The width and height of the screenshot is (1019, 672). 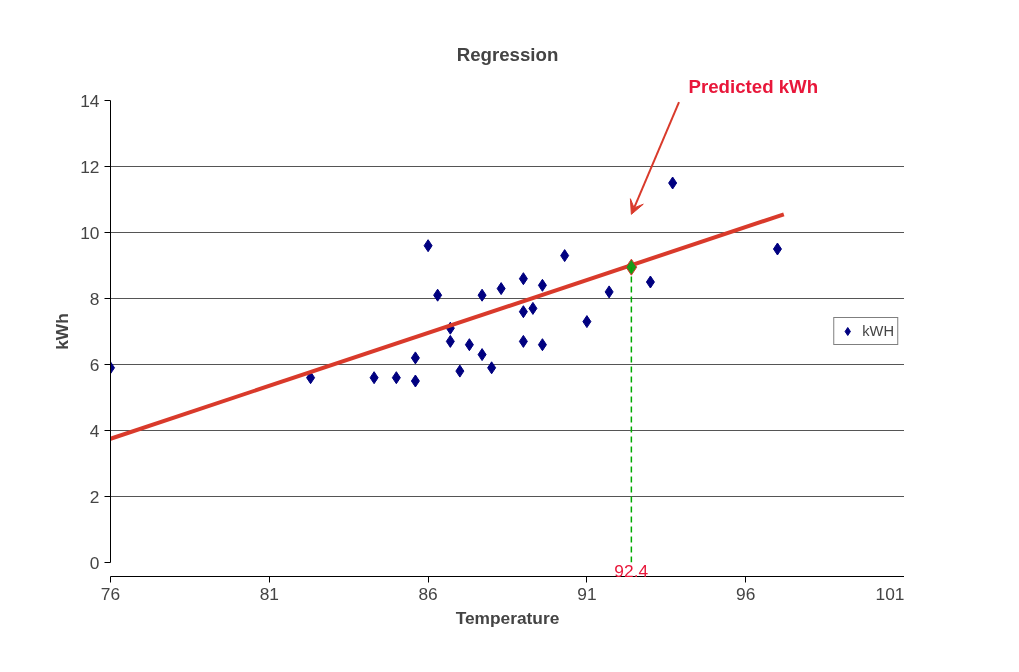 What do you see at coordinates (507, 617) in the screenshot?
I see `x-axis-title: Temperature` at bounding box center [507, 617].